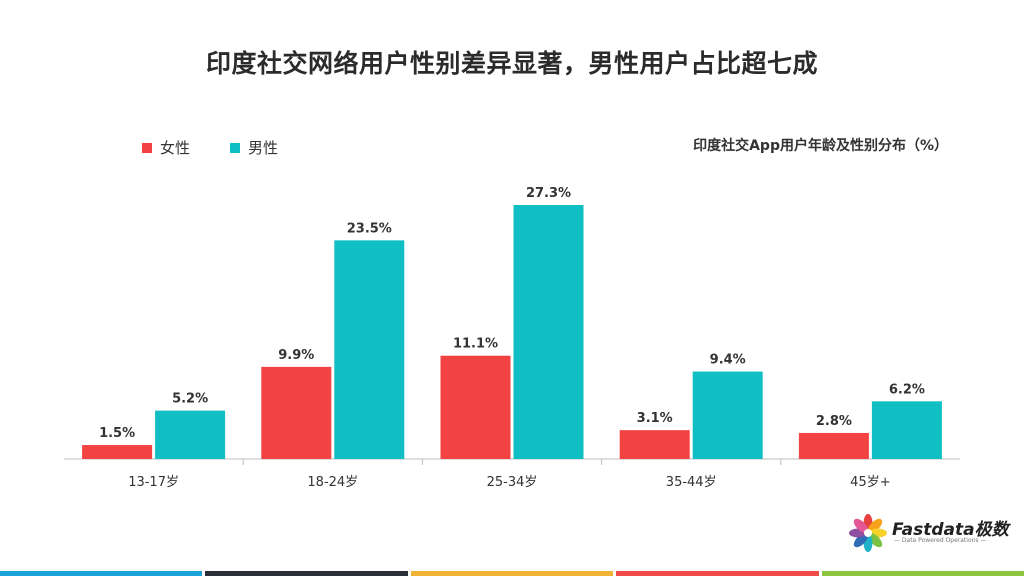 This screenshot has height=576, width=1024. I want to click on legend: 女性 男性, so click(210, 147).